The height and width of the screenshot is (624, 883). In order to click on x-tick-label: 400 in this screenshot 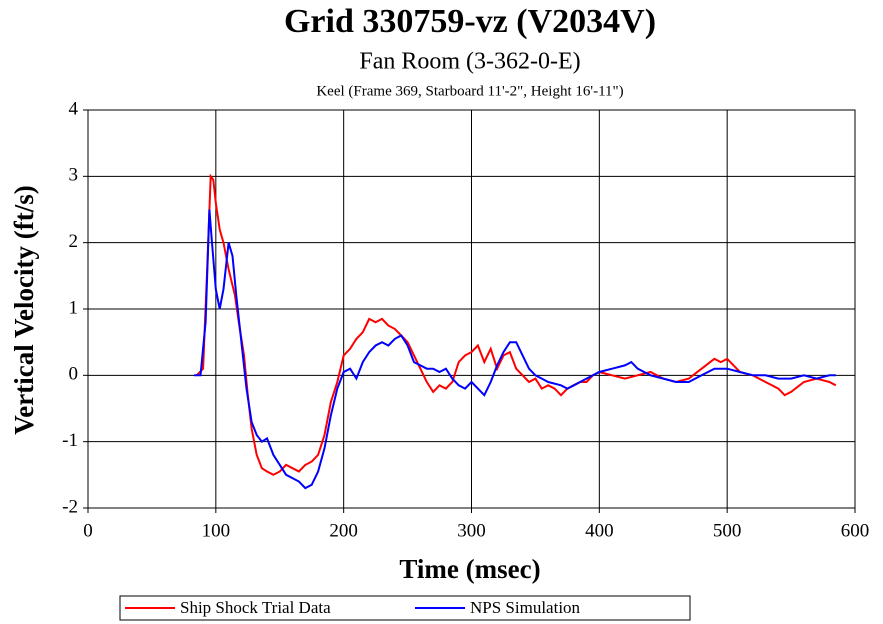, I will do `click(599, 530)`.